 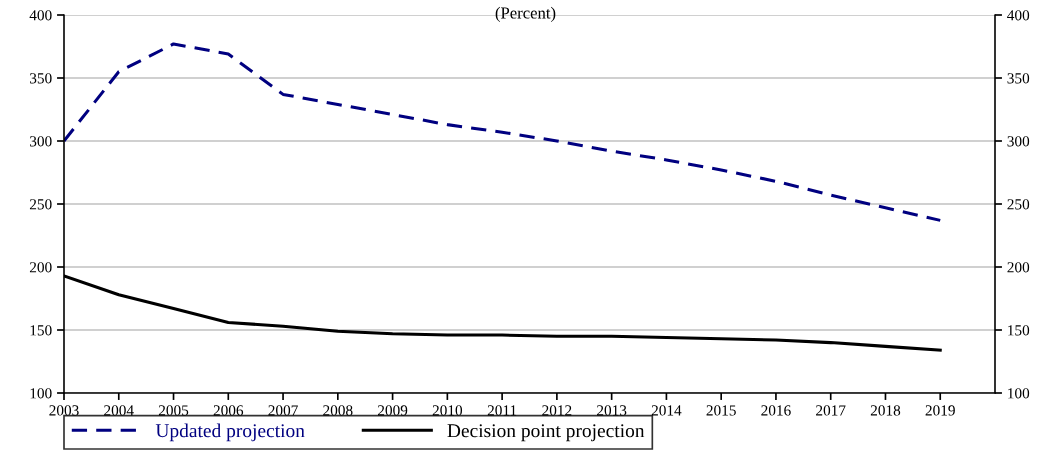 What do you see at coordinates (525, 14) in the screenshot?
I see `chart-title: (Percent)` at bounding box center [525, 14].